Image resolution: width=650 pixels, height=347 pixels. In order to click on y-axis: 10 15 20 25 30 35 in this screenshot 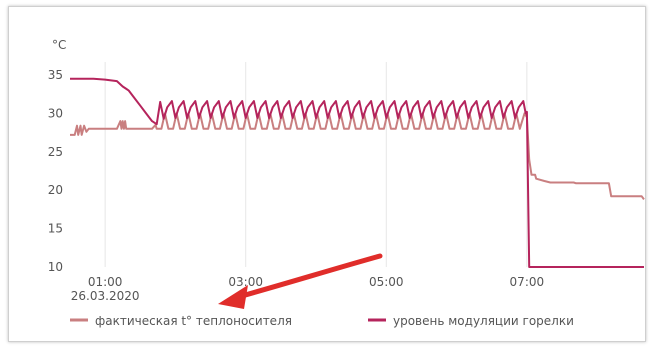, I will do `click(55, 171)`.